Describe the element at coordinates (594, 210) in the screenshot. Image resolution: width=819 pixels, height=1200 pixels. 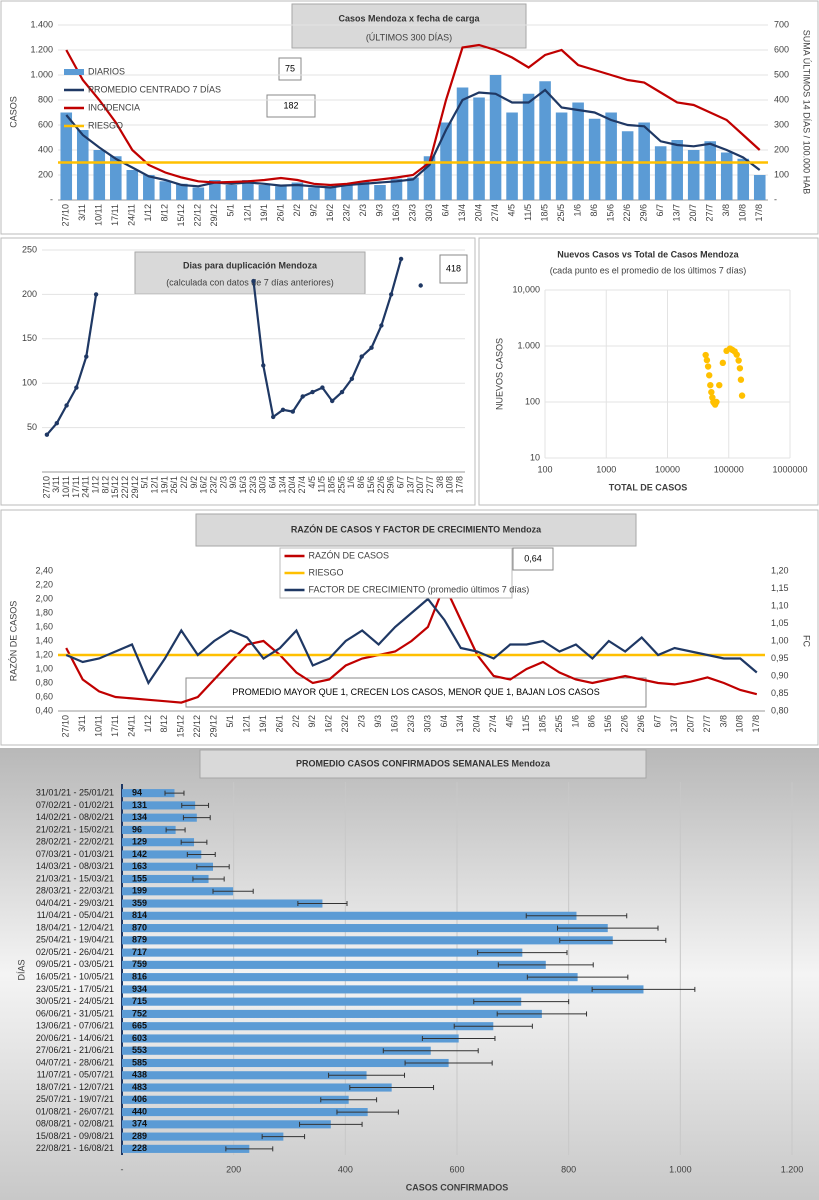
I see `x-tick-label: 8/6` at that location.